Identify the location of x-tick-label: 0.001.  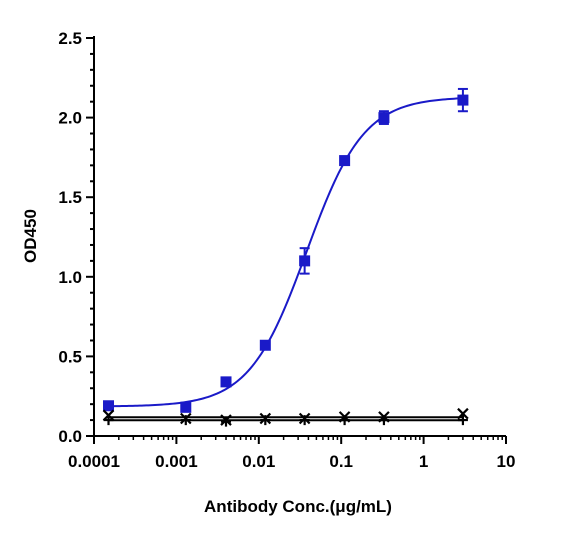
(176, 461).